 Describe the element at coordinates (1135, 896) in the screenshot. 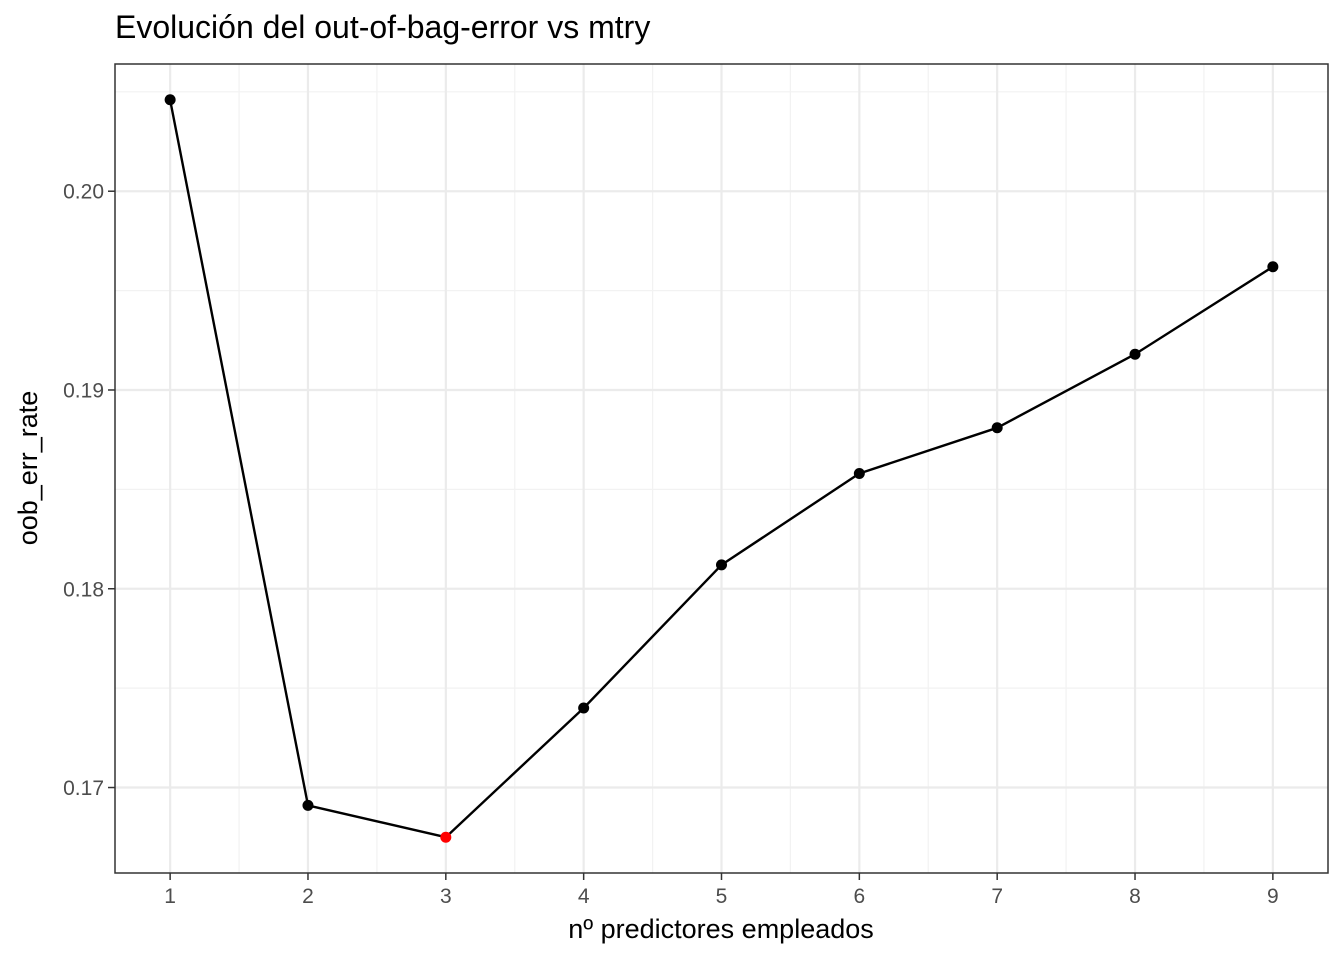

I see `x-tick-label: 8` at that location.